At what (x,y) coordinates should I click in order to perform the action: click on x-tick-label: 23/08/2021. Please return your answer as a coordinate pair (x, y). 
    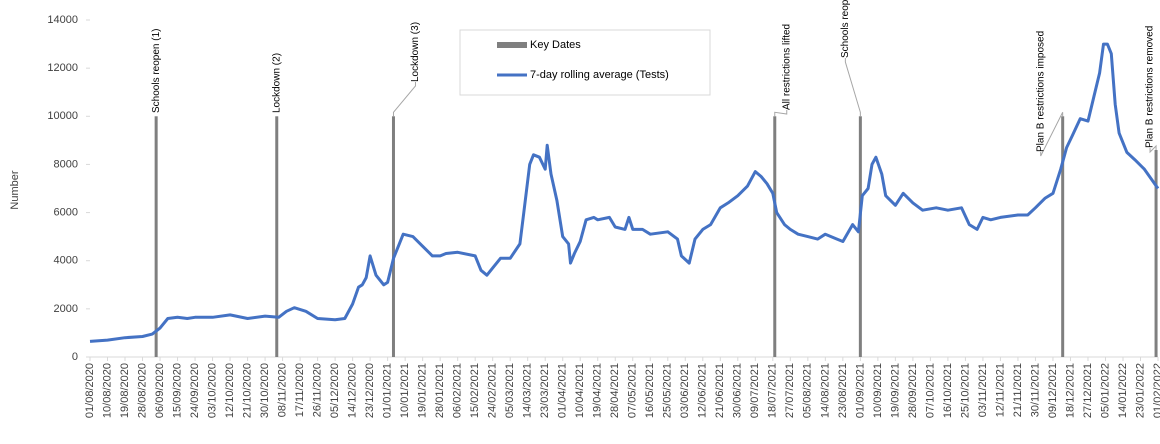
    Looking at the image, I should click on (843, 390).